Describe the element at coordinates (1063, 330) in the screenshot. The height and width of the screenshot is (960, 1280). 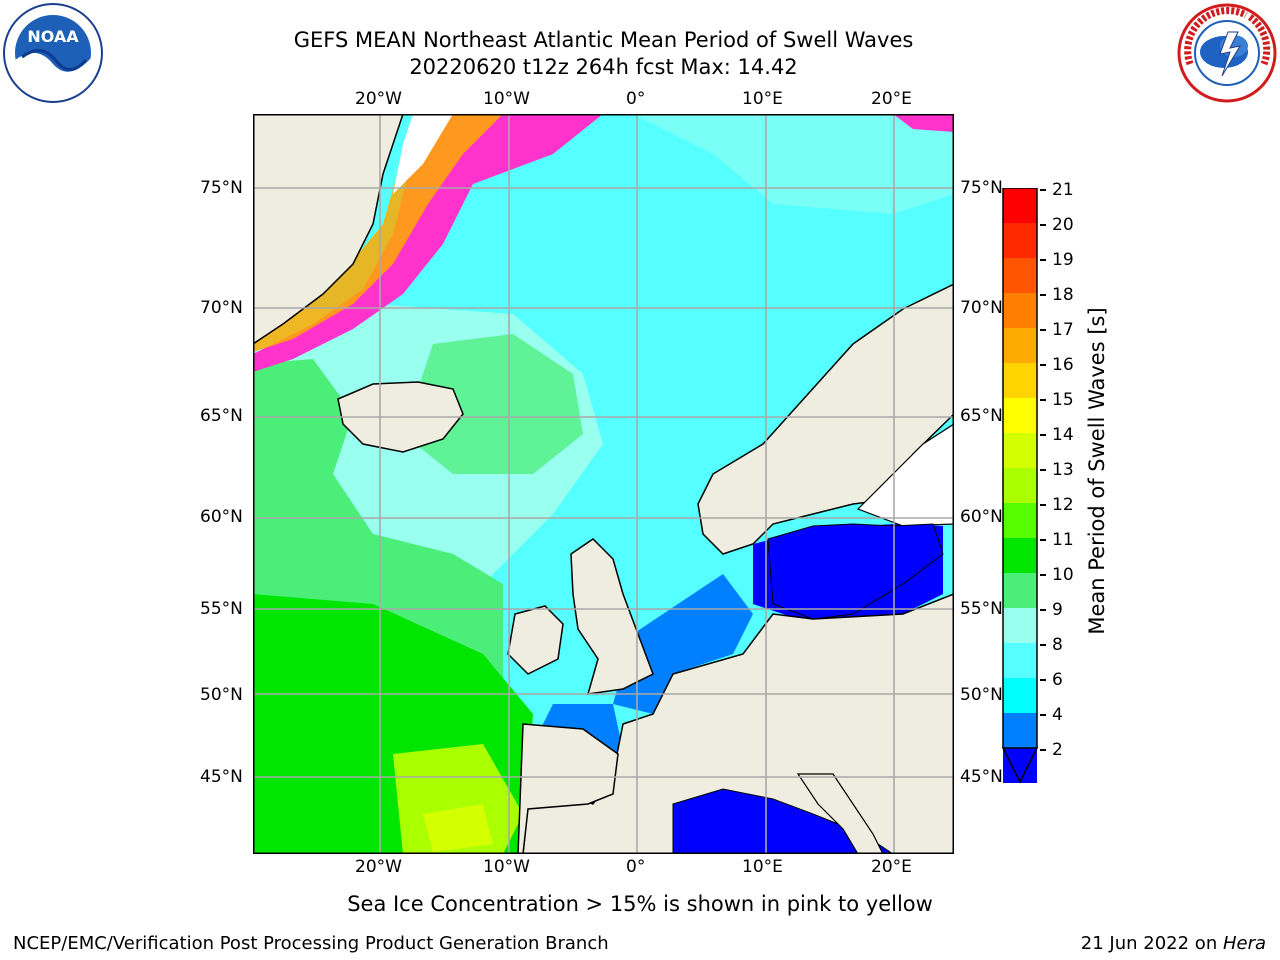
I see `colorbar-tick-label: 17` at that location.